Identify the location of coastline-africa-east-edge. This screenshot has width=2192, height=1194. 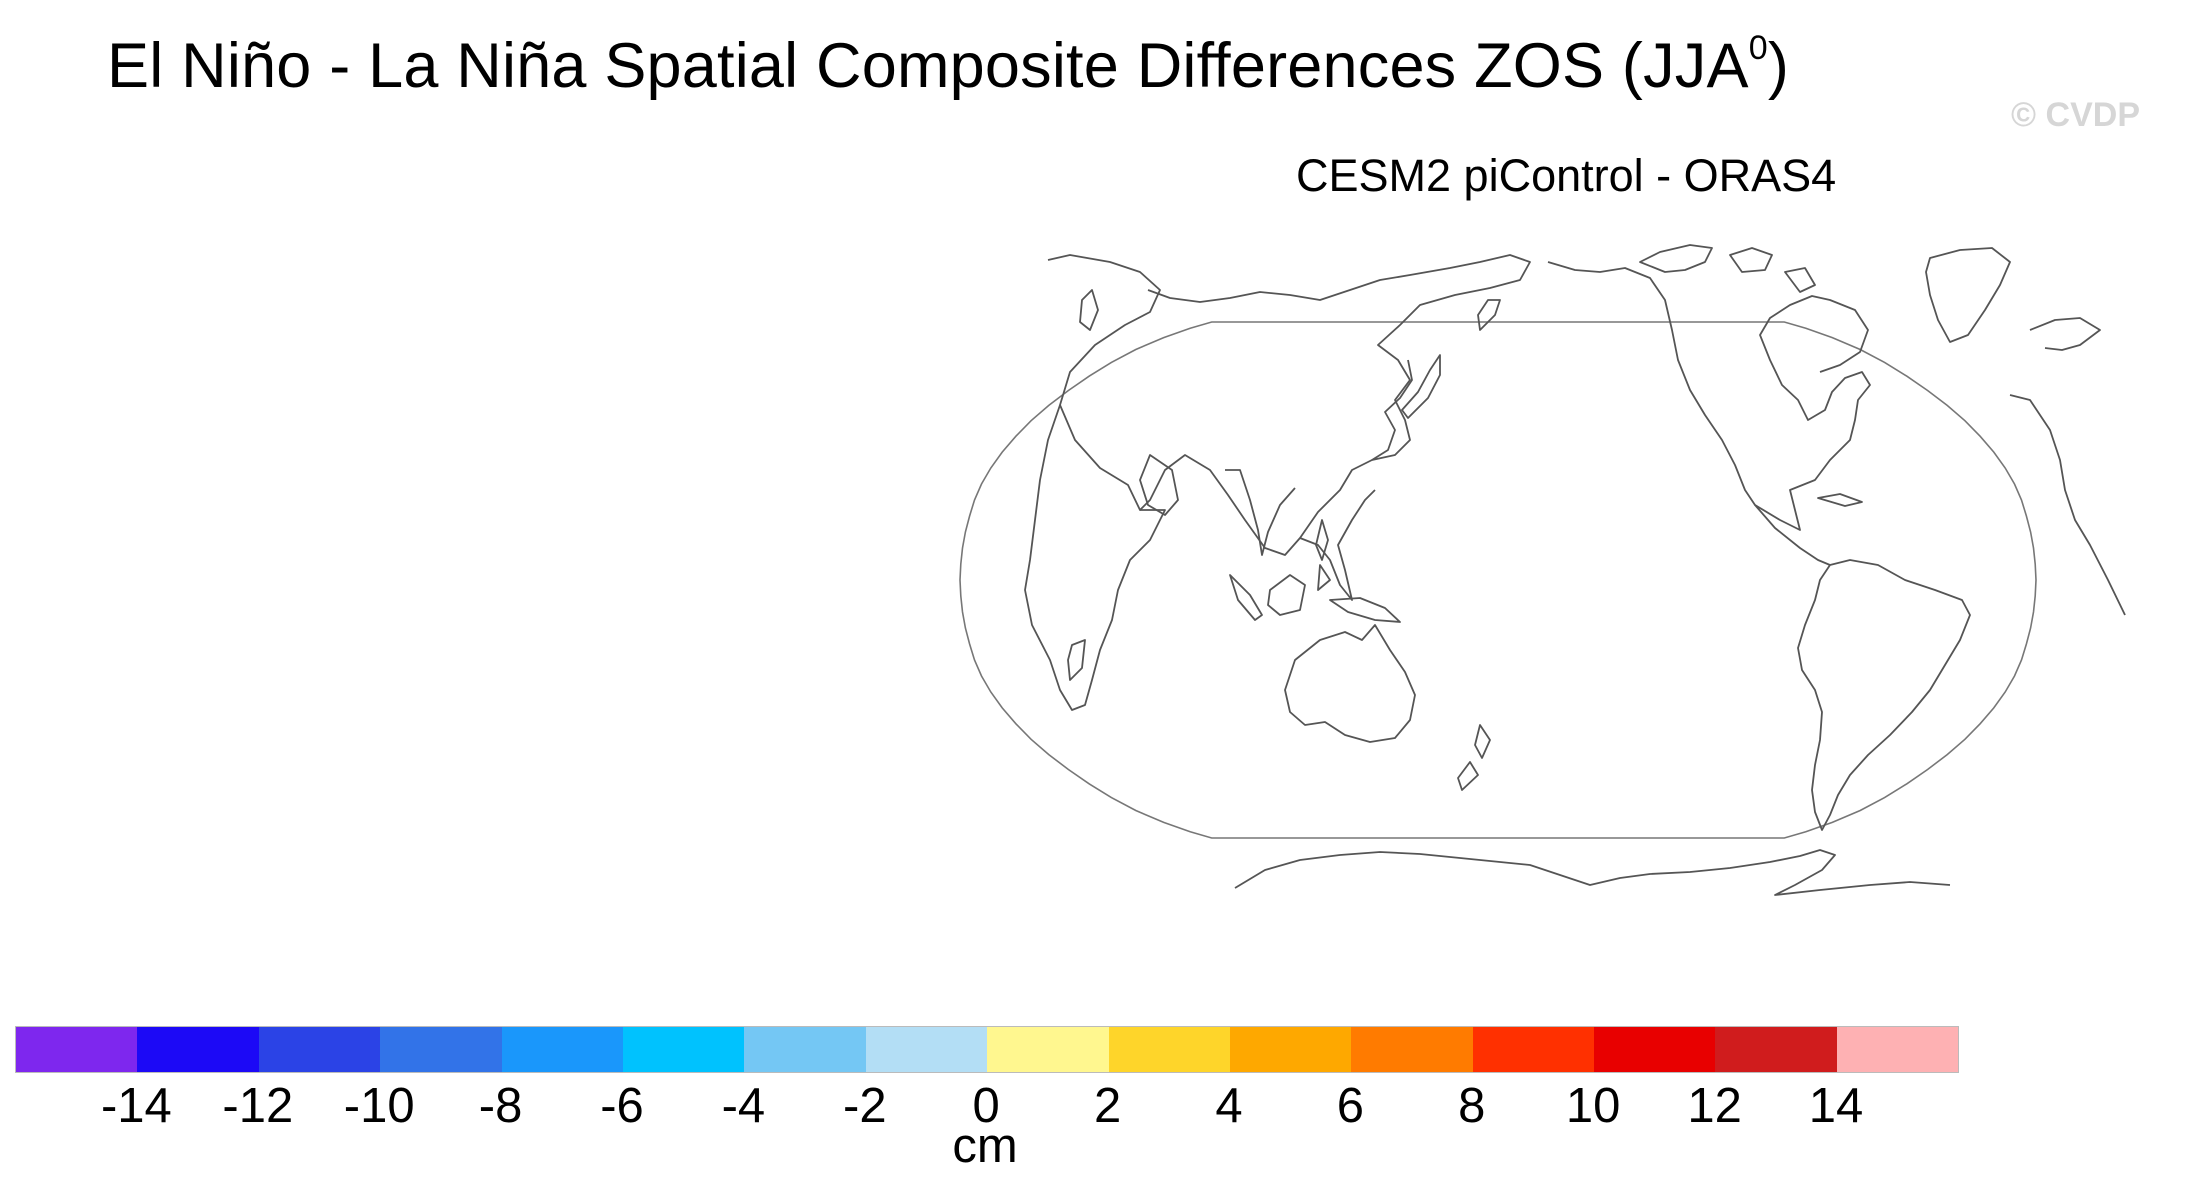
(2067, 505).